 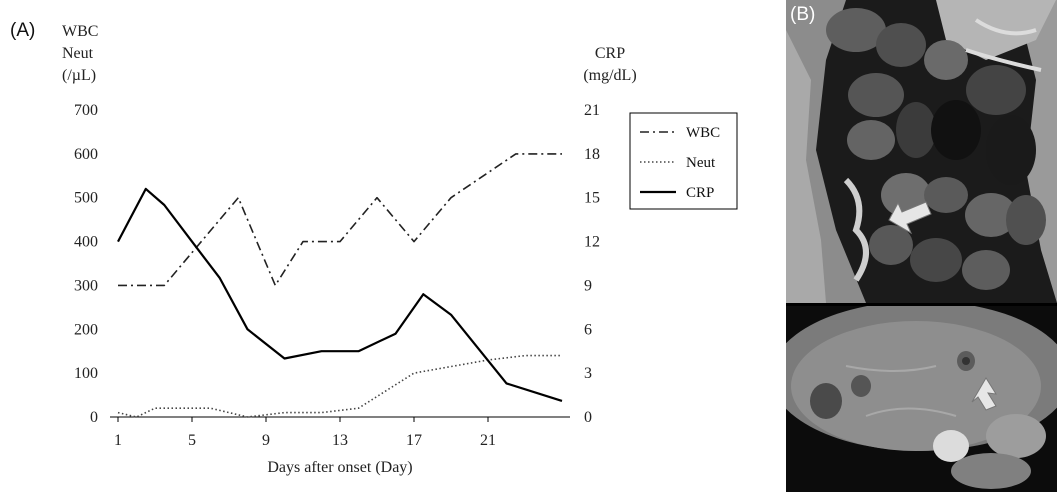 I want to click on legend-label-crp: CRP, so click(x=700, y=193).